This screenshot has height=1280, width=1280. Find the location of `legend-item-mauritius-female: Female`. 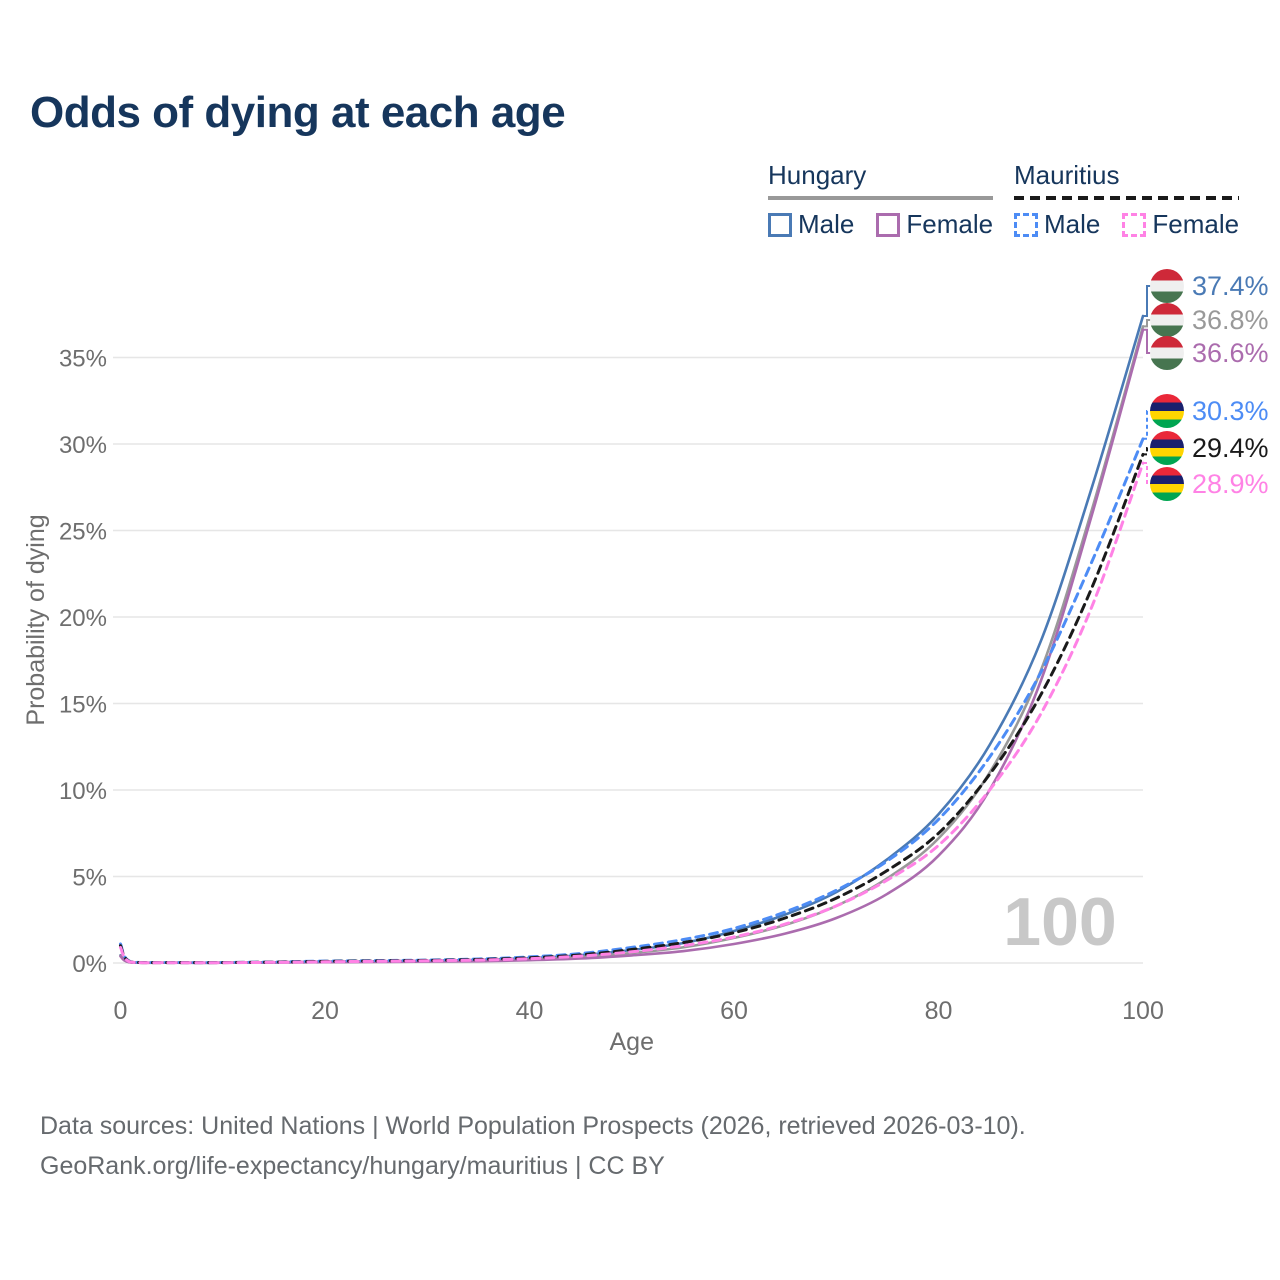

legend-item-mauritius-female: Female is located at coordinates (1180, 224).